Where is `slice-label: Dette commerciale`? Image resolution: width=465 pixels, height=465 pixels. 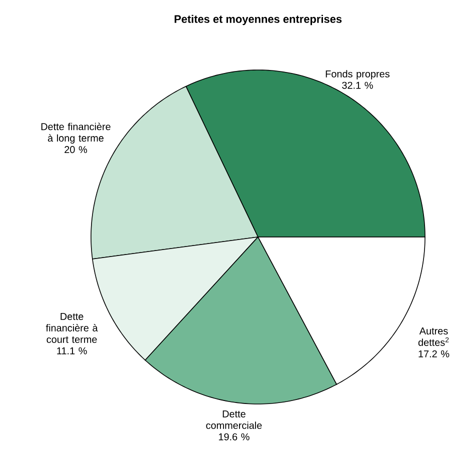
slice-label: Dette commerciale is located at coordinates (234, 419).